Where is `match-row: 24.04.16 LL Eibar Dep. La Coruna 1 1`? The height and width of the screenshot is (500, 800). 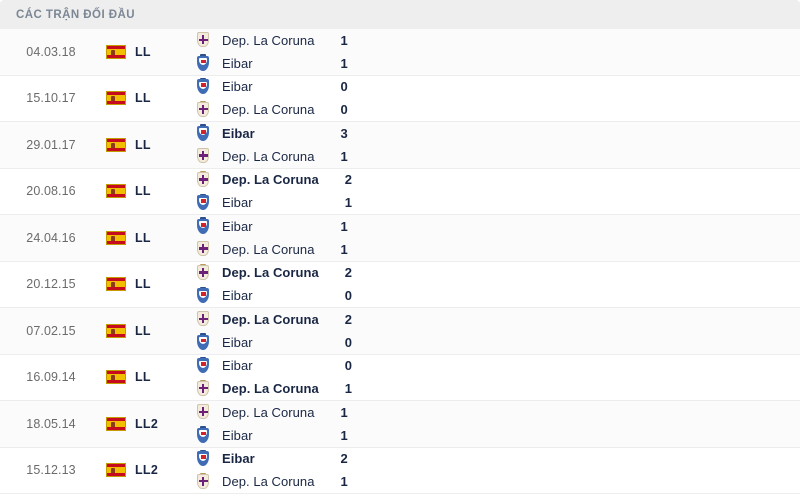 match-row: 24.04.16 LL Eibar Dep. La Coruna 1 1 is located at coordinates (400, 238).